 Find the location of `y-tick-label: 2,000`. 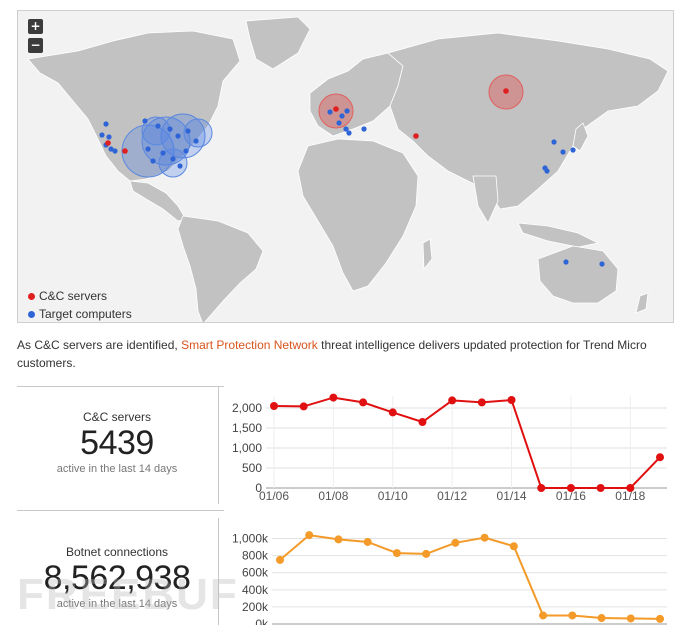

y-tick-label: 2,000 is located at coordinates (247, 408).